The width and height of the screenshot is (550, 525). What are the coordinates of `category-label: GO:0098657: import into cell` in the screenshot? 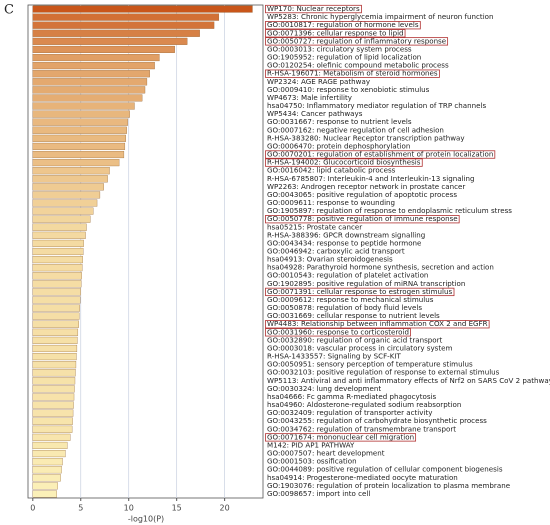 It's located at (318, 493).